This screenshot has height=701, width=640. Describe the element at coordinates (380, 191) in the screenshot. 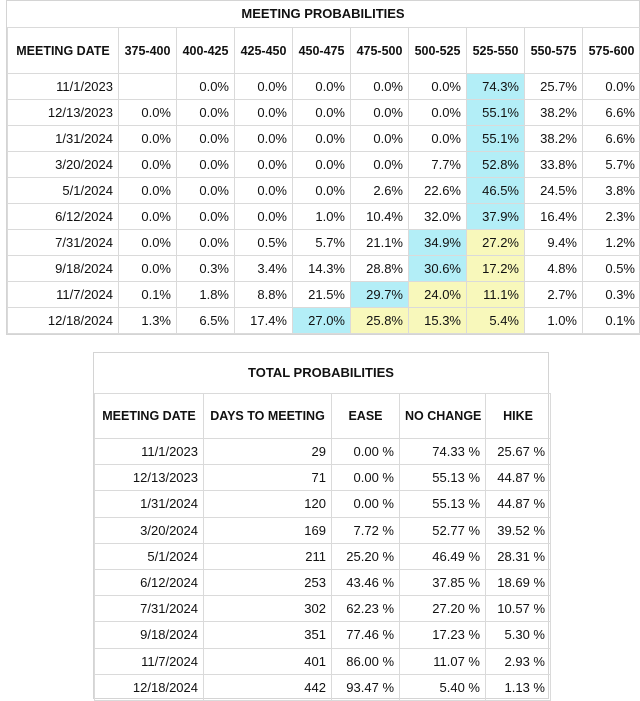

I see `probability-cell: 2.6%` at that location.